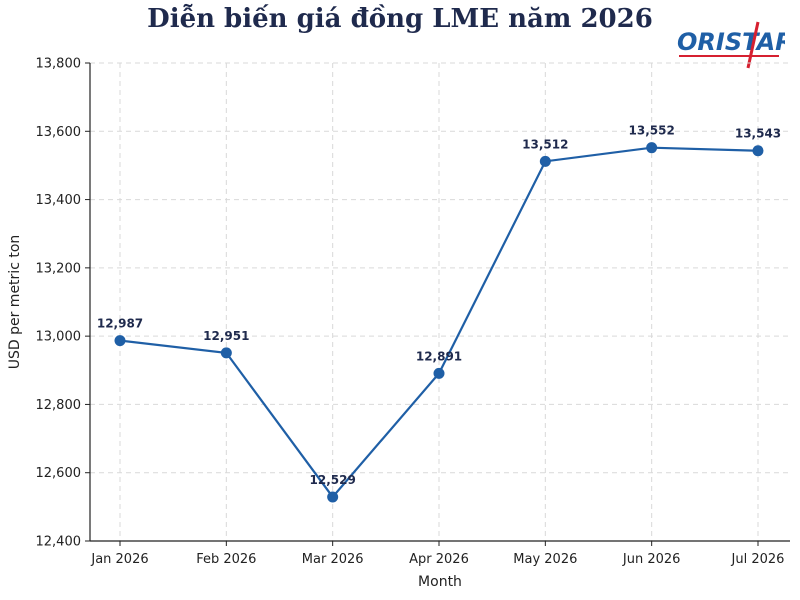 This screenshot has width=800, height=600. I want to click on x-tick-label: Jul 2026, so click(758, 559).